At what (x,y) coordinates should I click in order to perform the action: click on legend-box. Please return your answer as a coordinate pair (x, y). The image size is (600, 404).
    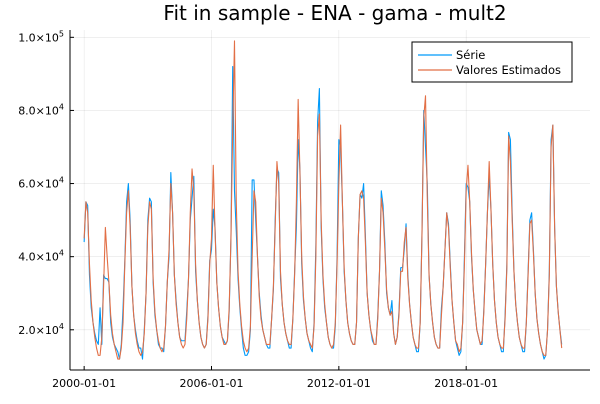
    Looking at the image, I should click on (492, 62).